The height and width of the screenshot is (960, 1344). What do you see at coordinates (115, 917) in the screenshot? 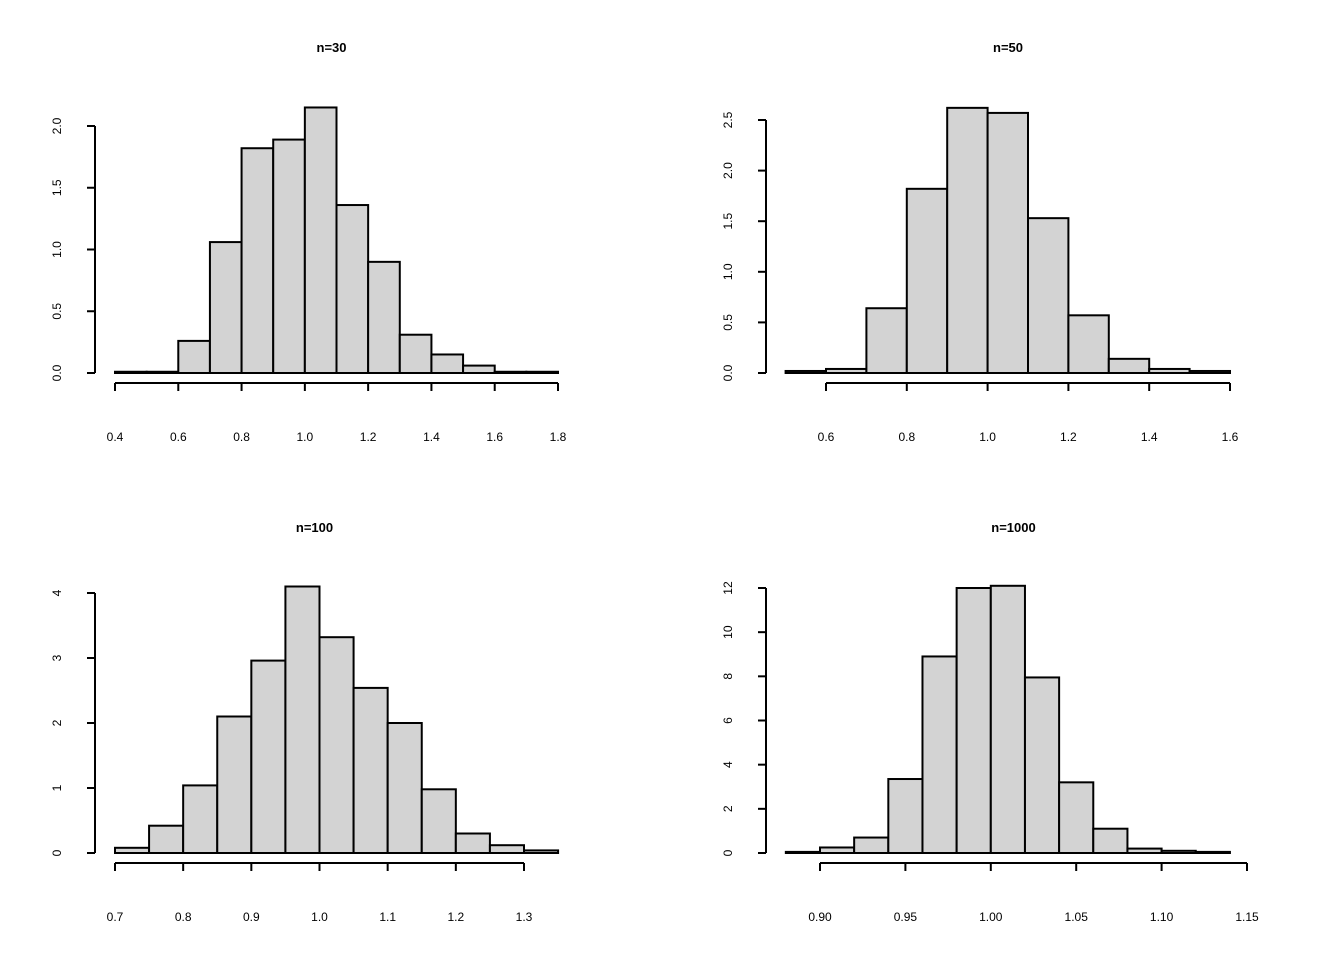
I see `x-tick-label: 0.7` at bounding box center [115, 917].